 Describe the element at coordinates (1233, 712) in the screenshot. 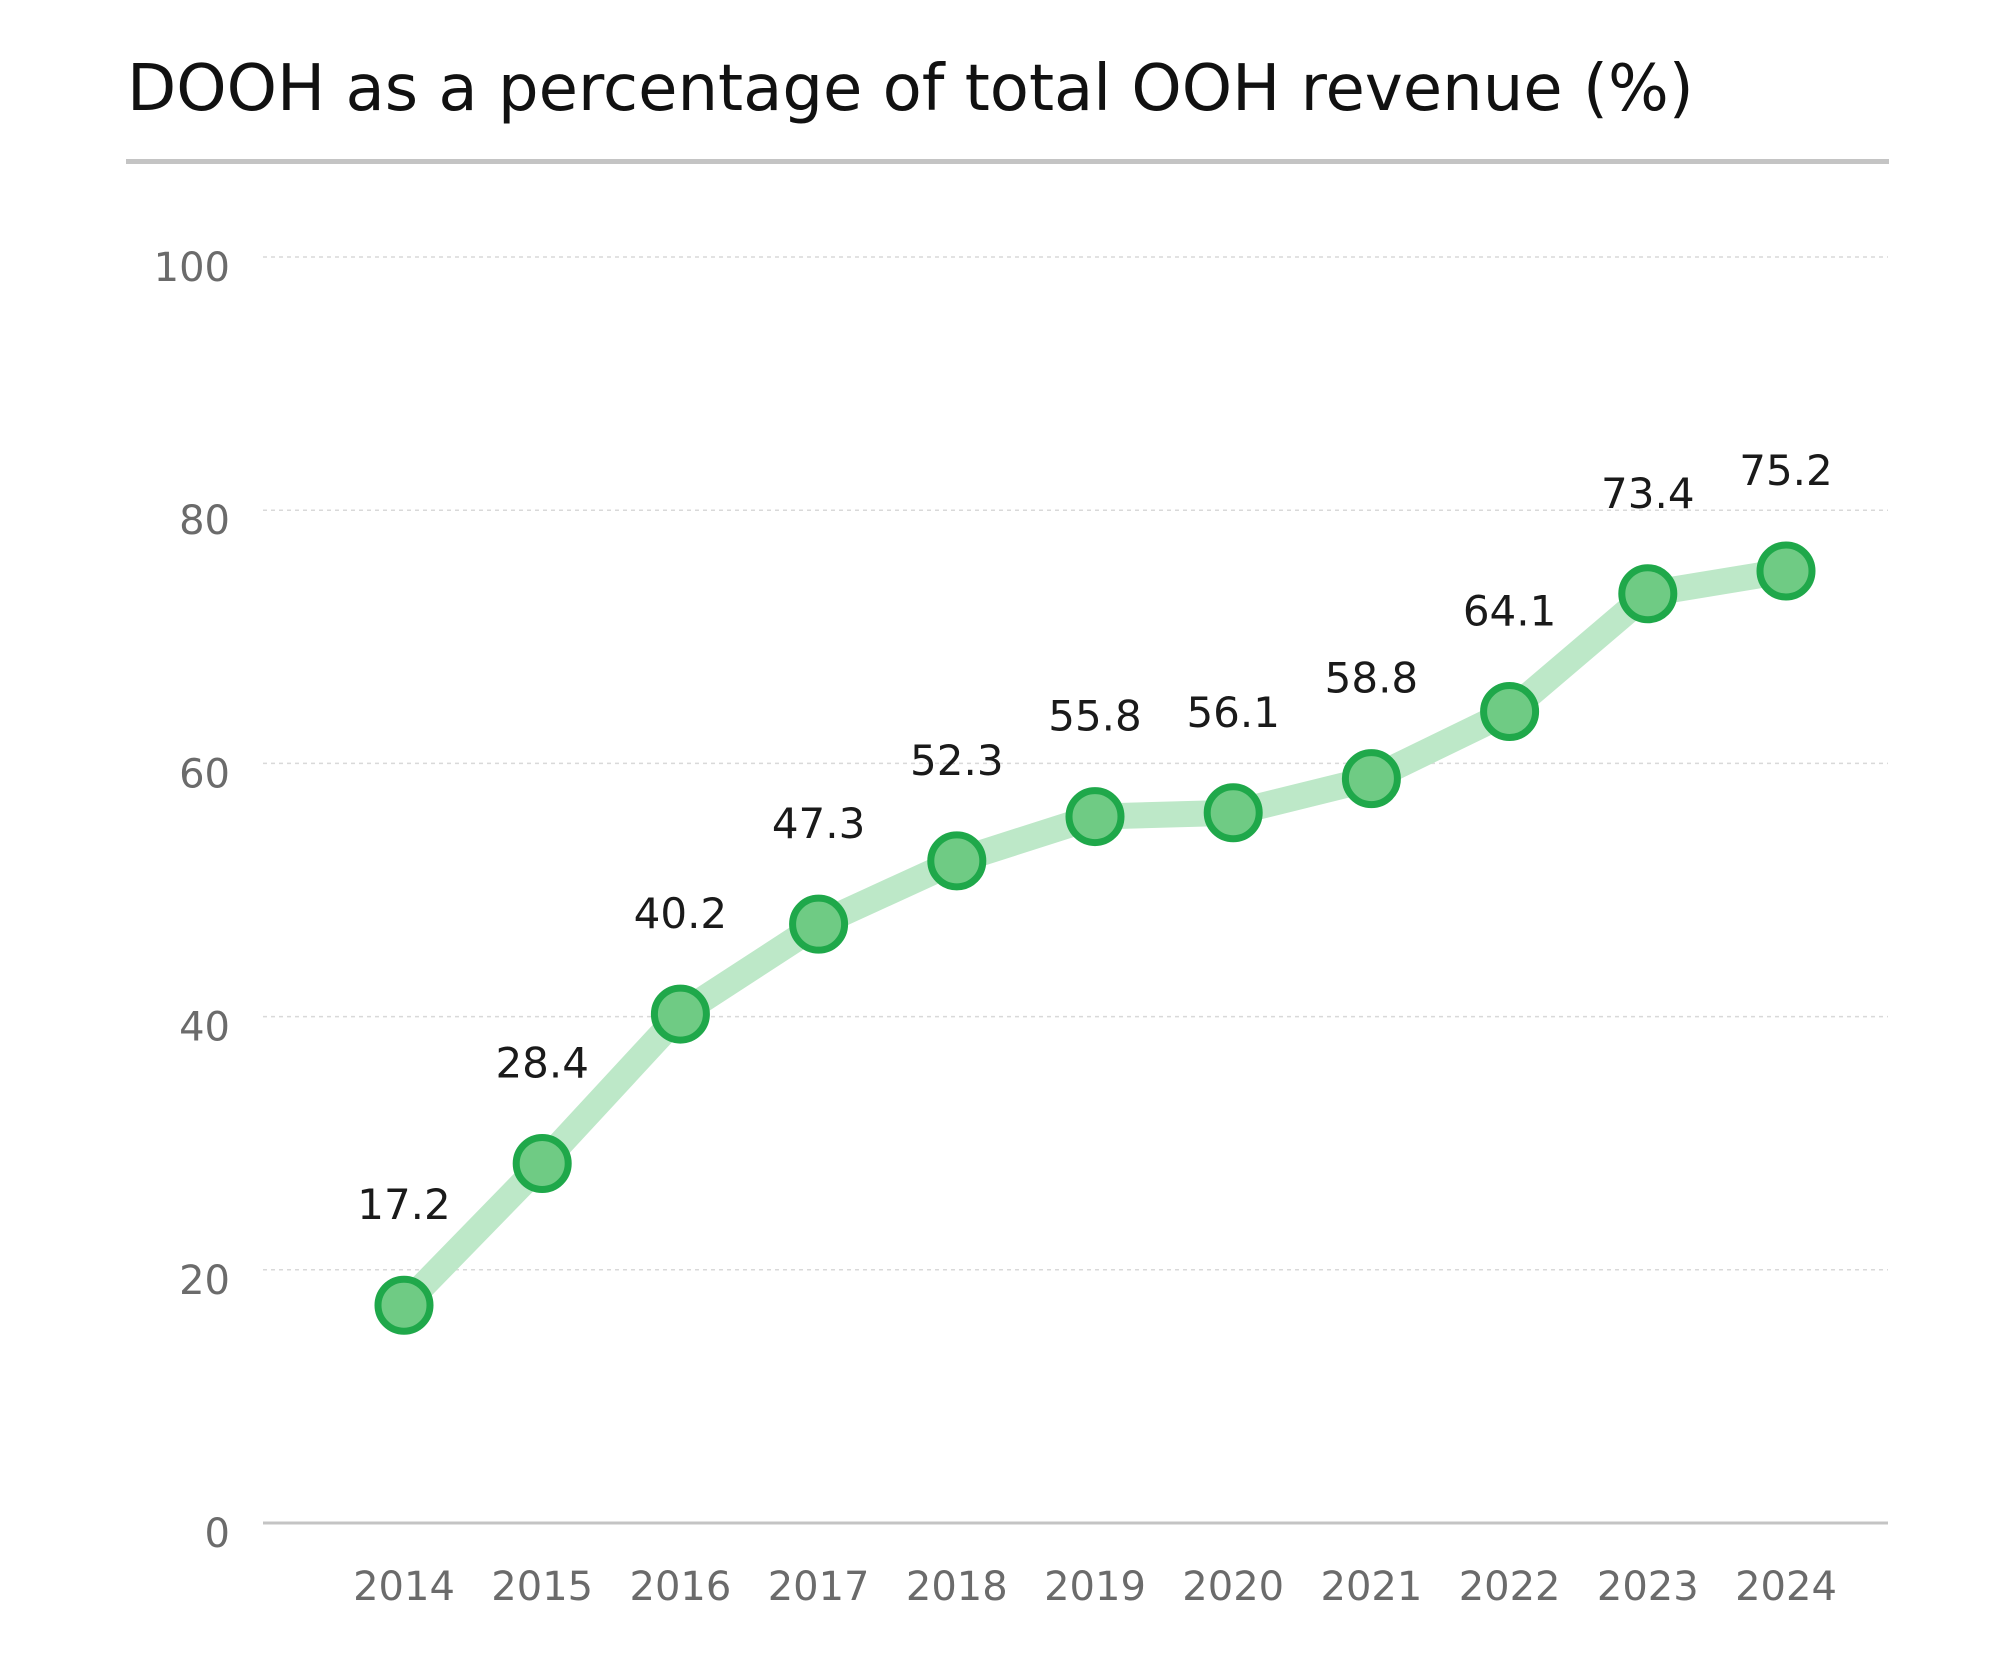

I see `data-label-2020: 56.1` at that location.